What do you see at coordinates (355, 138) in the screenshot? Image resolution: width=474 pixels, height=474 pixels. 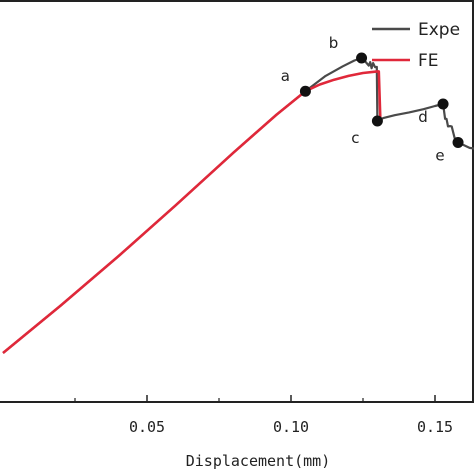 I see `marker-label-c: c` at bounding box center [355, 138].